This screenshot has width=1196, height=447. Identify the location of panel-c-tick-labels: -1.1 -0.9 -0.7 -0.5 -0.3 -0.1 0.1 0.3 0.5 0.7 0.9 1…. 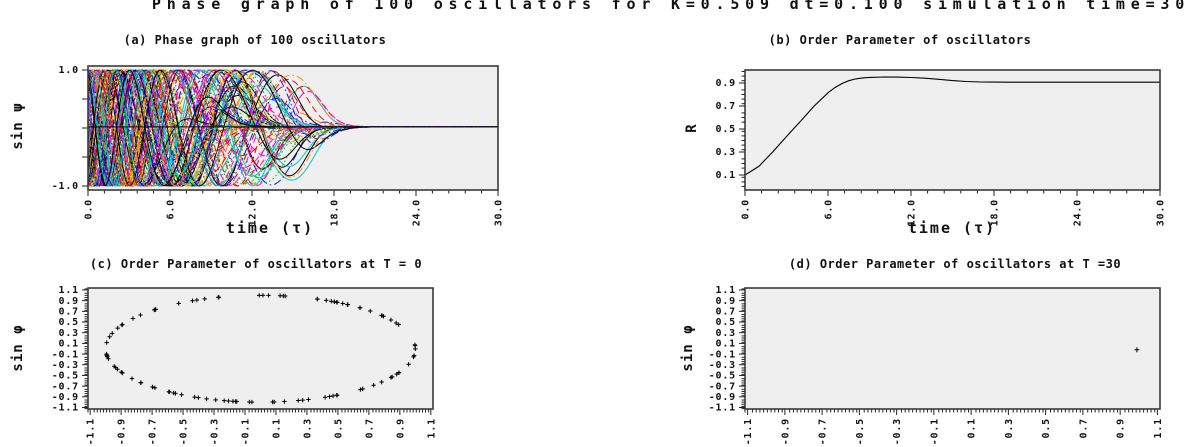
(245, 365).